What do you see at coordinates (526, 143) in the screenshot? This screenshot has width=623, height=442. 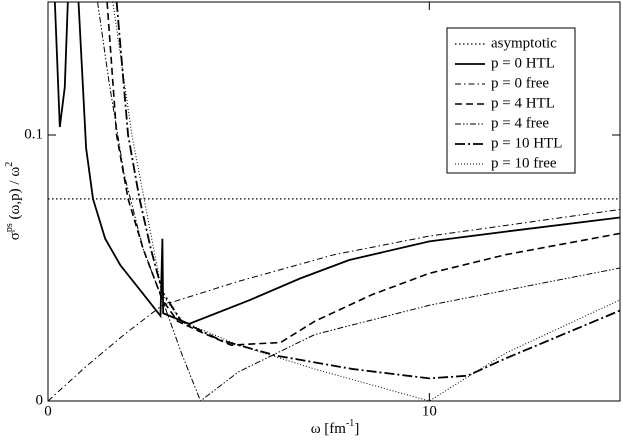 I see `legend-label: p = 10 HTL` at bounding box center [526, 143].